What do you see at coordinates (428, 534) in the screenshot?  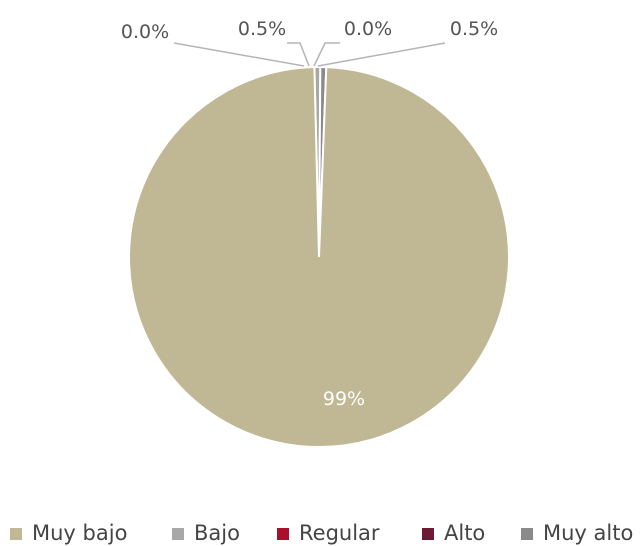 I see `legend-swatch-alto` at bounding box center [428, 534].